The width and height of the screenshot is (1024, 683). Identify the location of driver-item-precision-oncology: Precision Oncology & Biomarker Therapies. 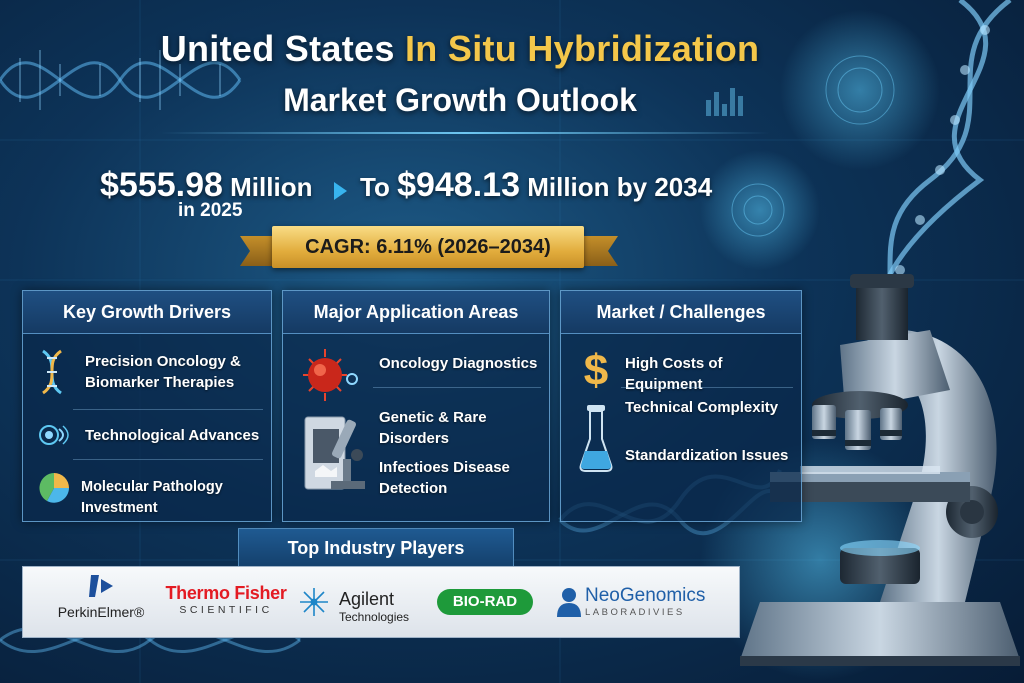
(175, 372).